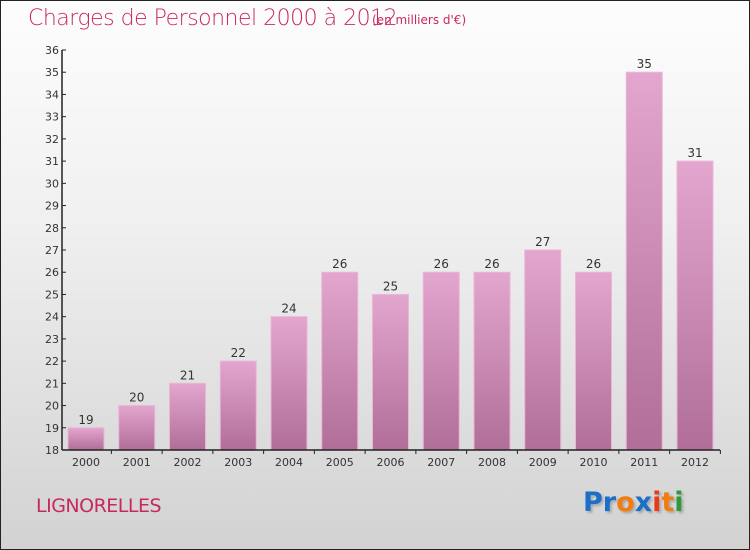 Image resolution: width=750 pixels, height=550 pixels. Describe the element at coordinates (625, 502) in the screenshot. I see `logo-letter: o` at that location.